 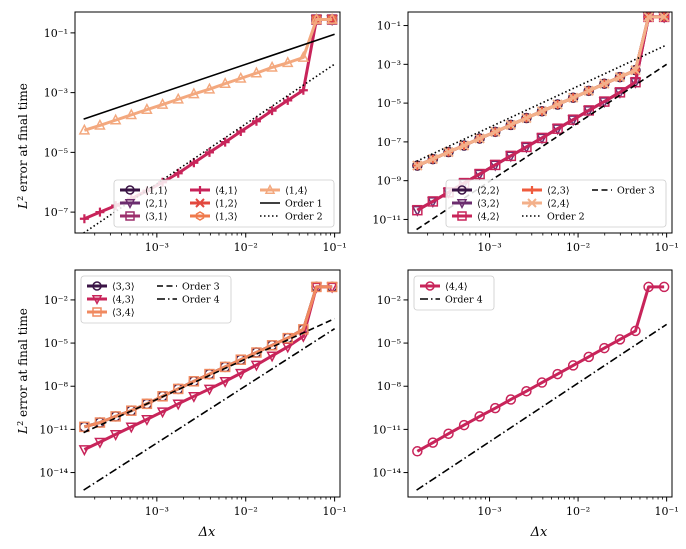 I want to click on y-tick-label: 10⁻², so click(x=56, y=300).